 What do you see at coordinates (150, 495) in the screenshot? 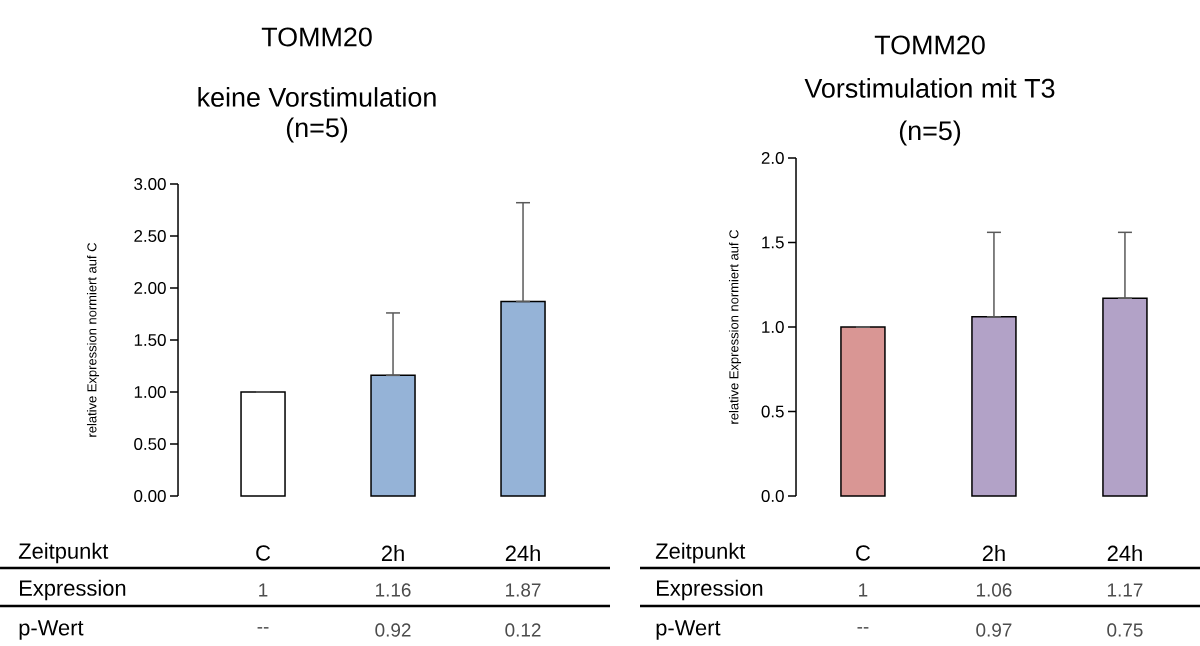
I see `y-tick-label: 0.00` at bounding box center [150, 495].